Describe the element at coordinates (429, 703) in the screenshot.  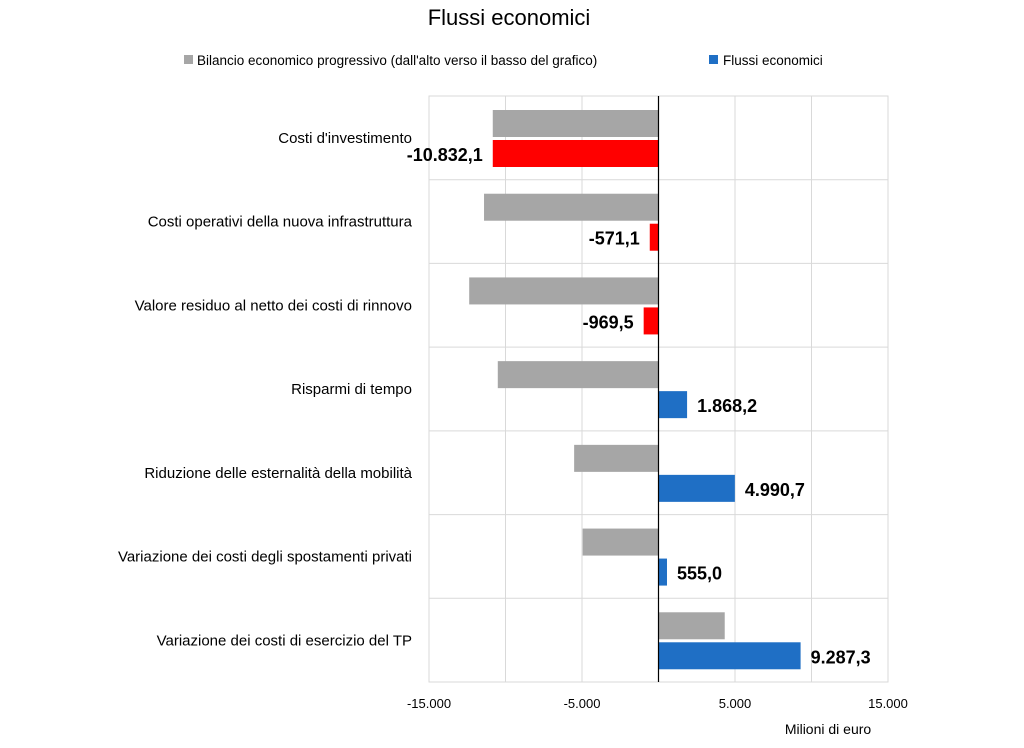
I see `x-tick-label: -15.000` at that location.